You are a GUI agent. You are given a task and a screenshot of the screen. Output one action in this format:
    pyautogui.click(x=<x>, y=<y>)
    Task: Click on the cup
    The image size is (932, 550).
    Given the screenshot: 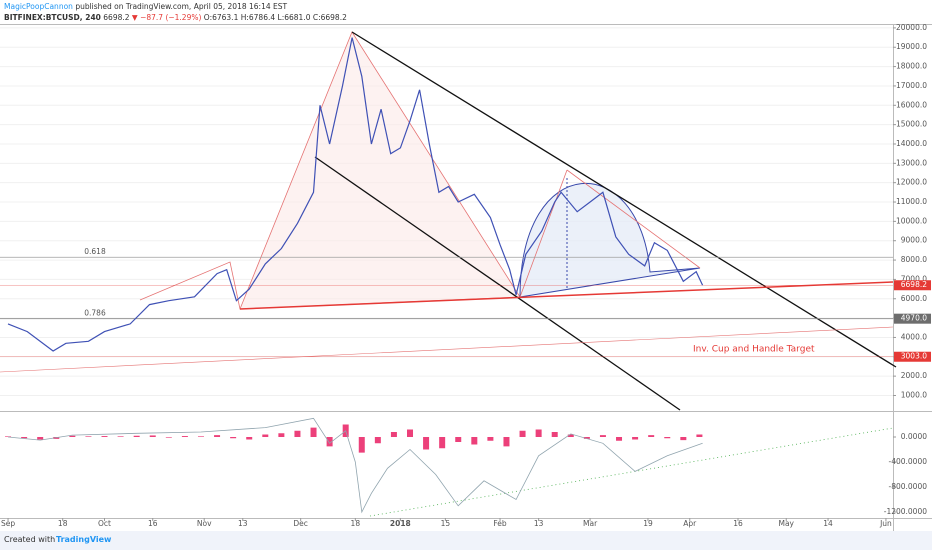 What is the action you would take?
    pyautogui.click(x=610, y=240)
    